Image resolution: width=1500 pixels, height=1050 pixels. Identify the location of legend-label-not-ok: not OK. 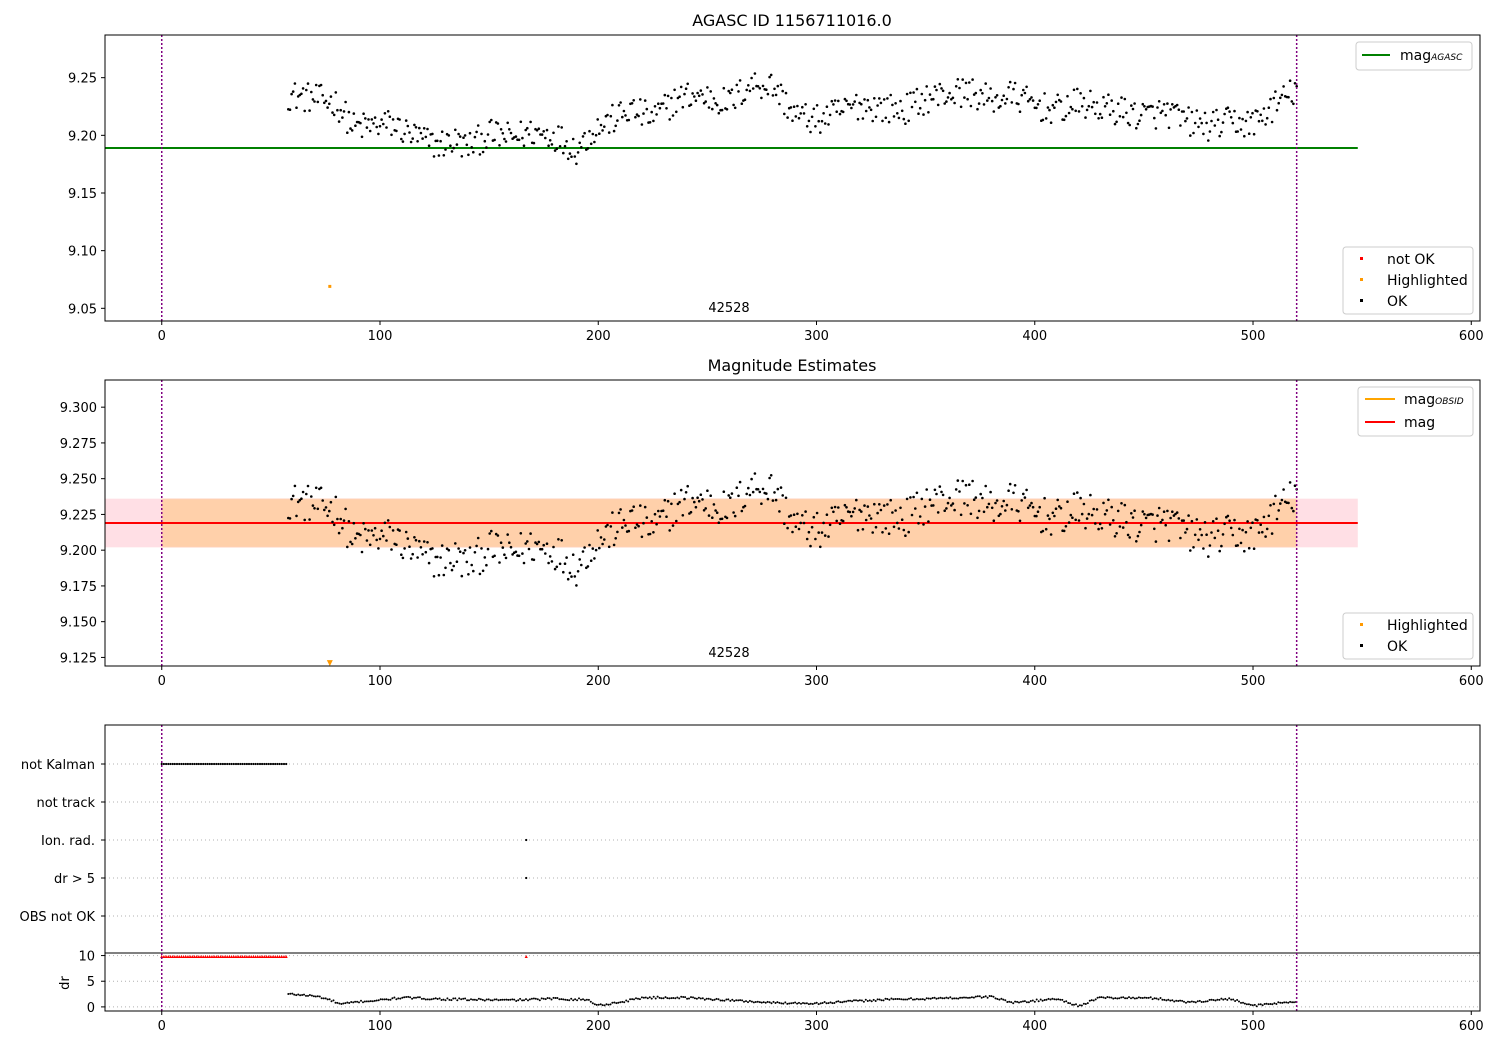
(1411, 260).